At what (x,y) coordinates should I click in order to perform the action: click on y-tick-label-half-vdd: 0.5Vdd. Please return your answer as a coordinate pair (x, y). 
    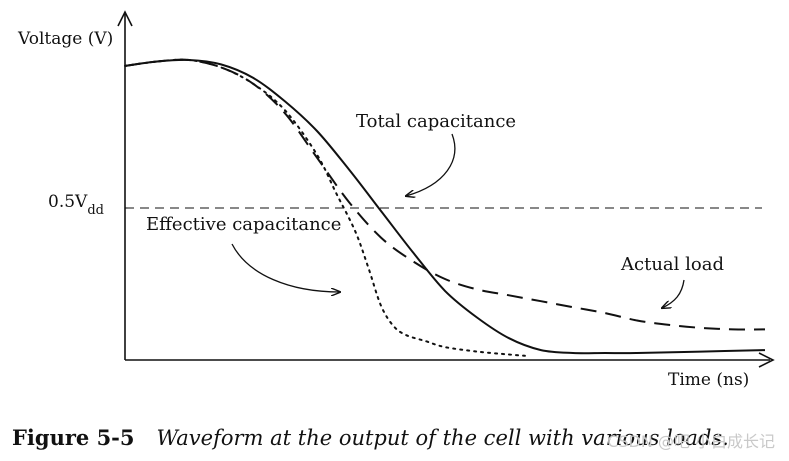
    Looking at the image, I should click on (76, 205).